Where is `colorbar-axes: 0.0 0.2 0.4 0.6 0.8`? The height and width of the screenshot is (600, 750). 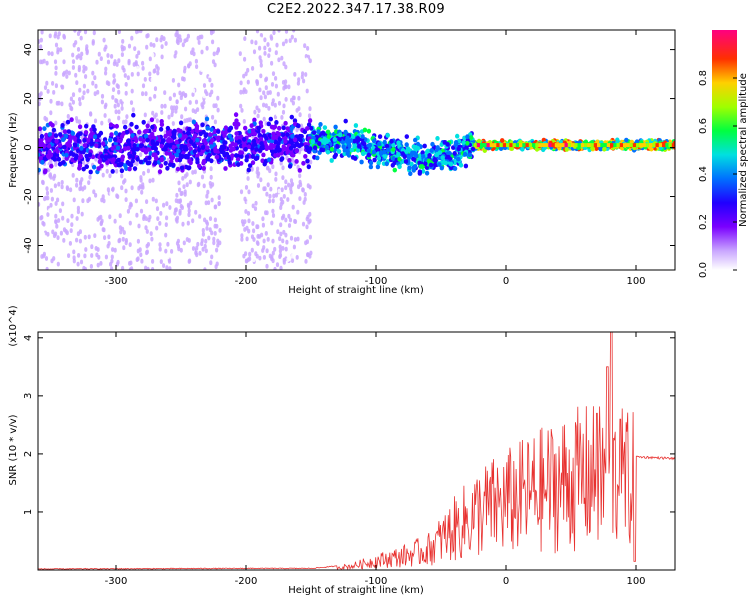 colorbar-axes: 0.0 0.2 0.4 0.6 0.8 is located at coordinates (717, 174).